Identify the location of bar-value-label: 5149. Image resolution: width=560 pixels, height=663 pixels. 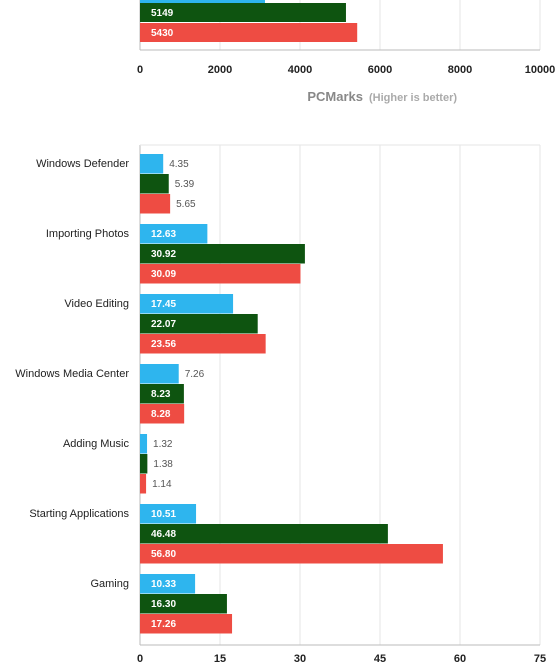
(162, 13).